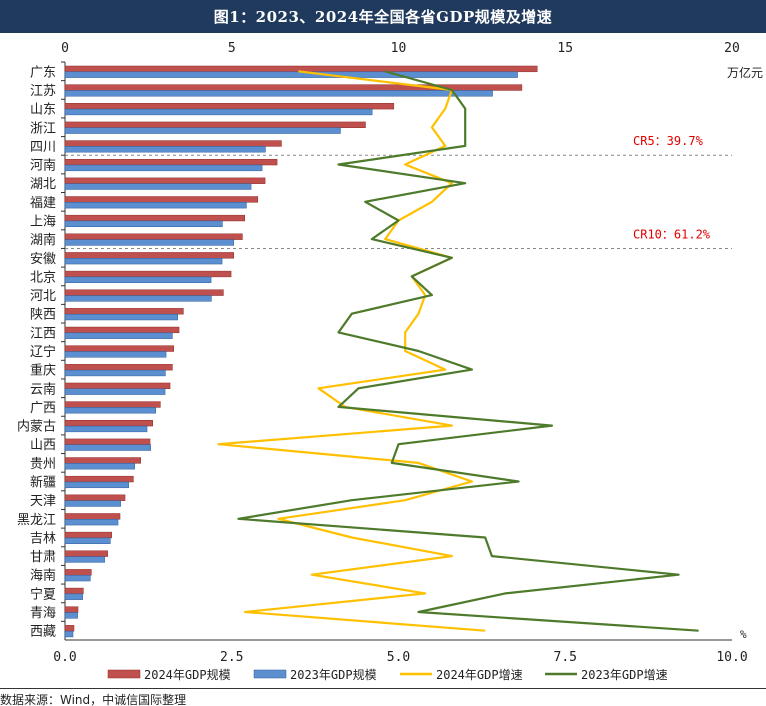  What do you see at coordinates (64, 657) in the screenshot?
I see `bottom-axis-tick-label: 0.0` at bounding box center [64, 657].